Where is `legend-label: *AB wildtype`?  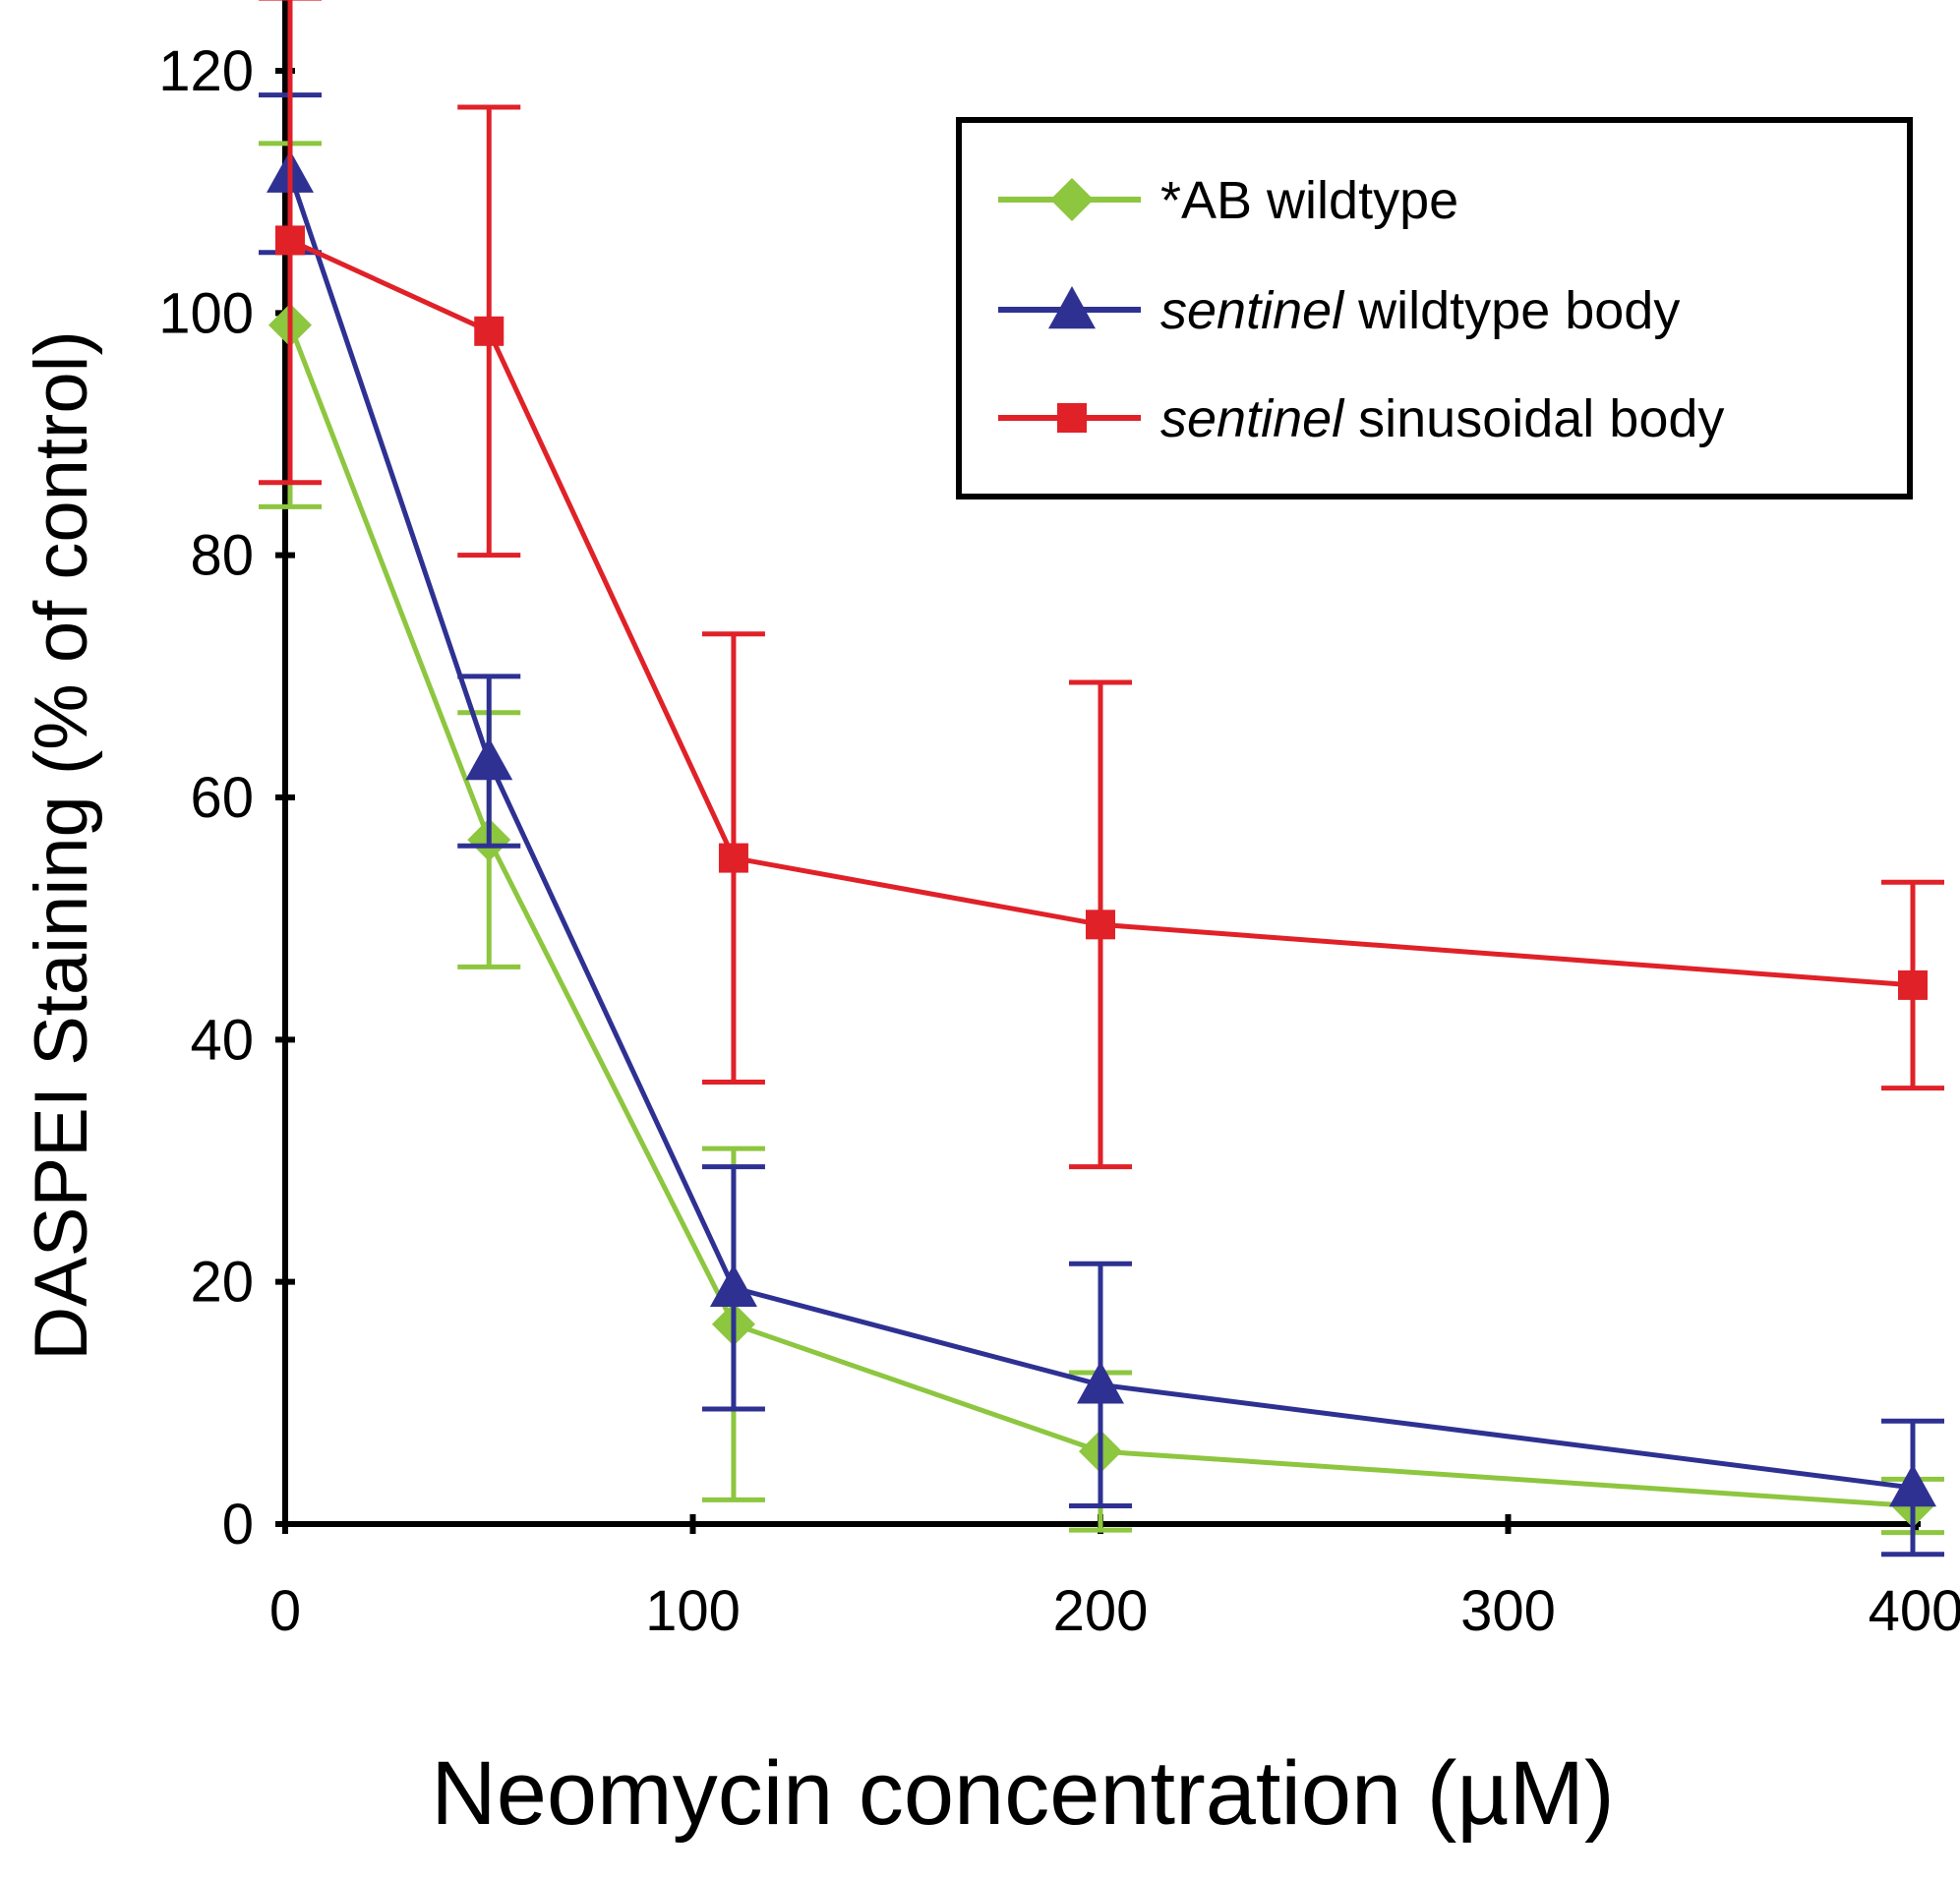 legend-label: *AB wildtype is located at coordinates (1309, 200).